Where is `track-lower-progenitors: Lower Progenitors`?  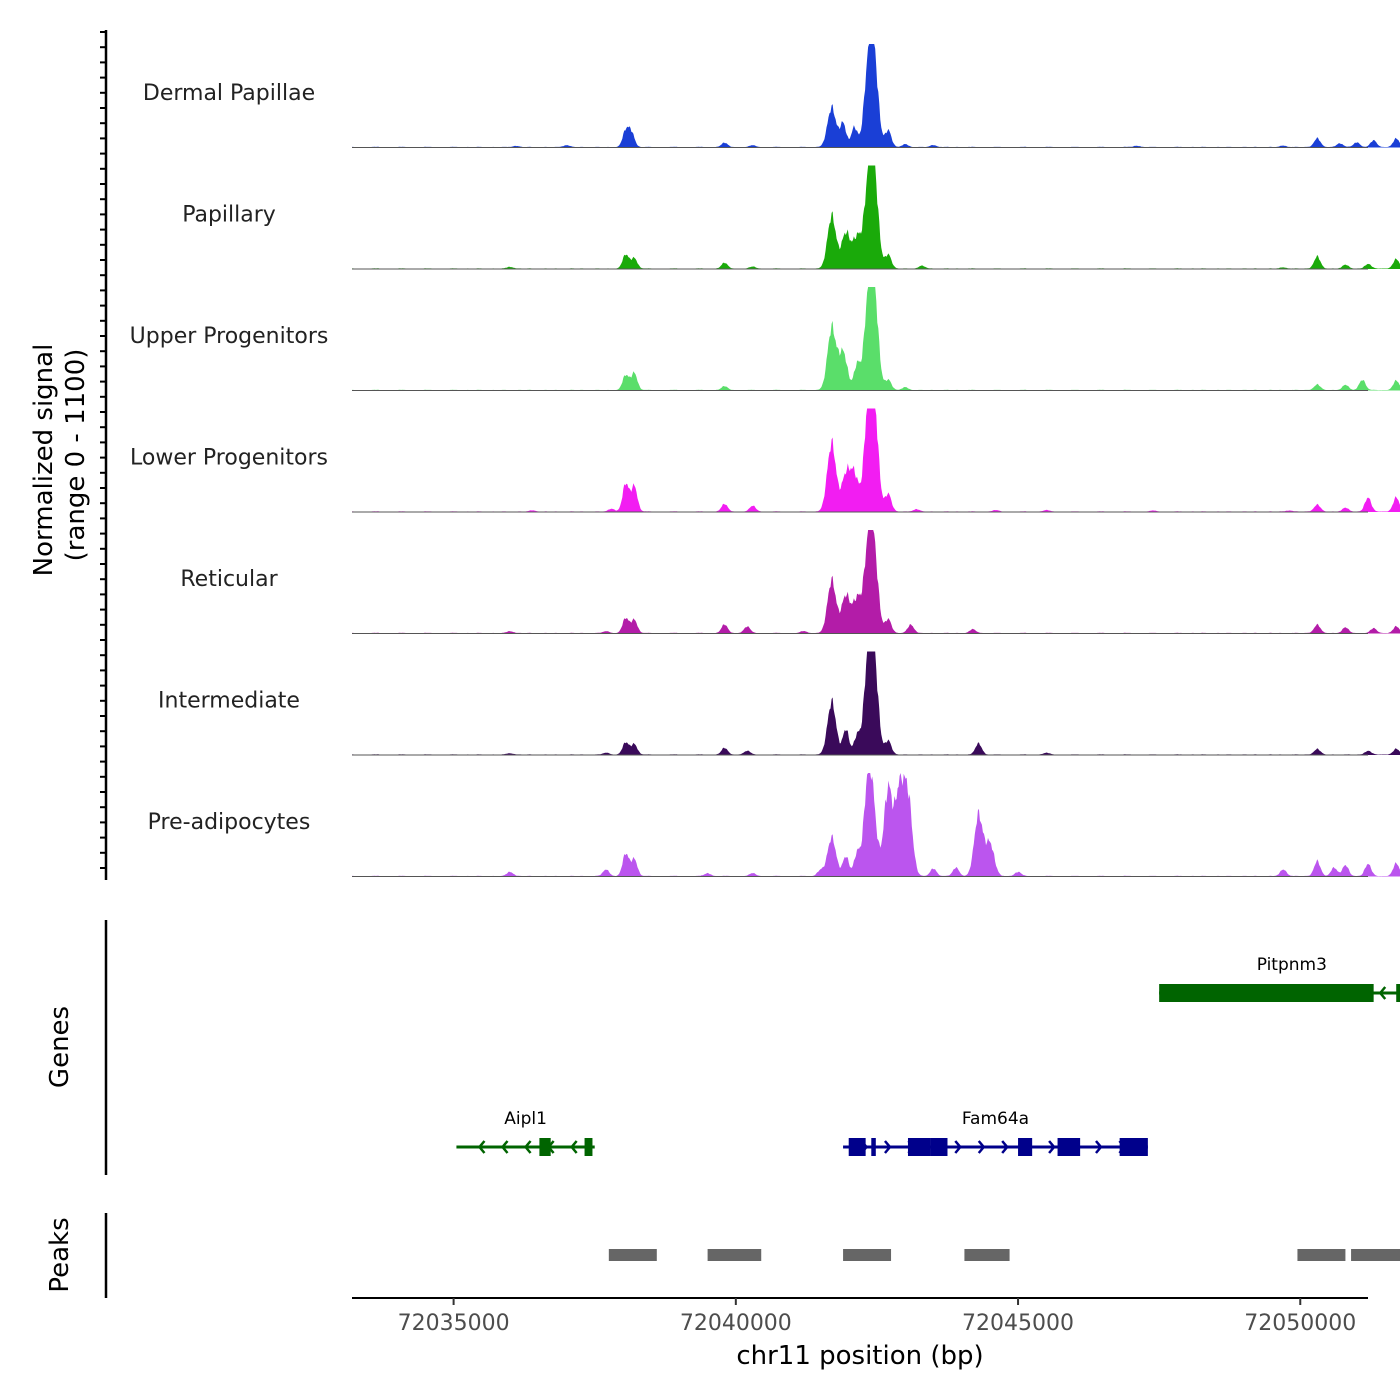 track-lower-progenitors: Lower Progenitors is located at coordinates (765, 460).